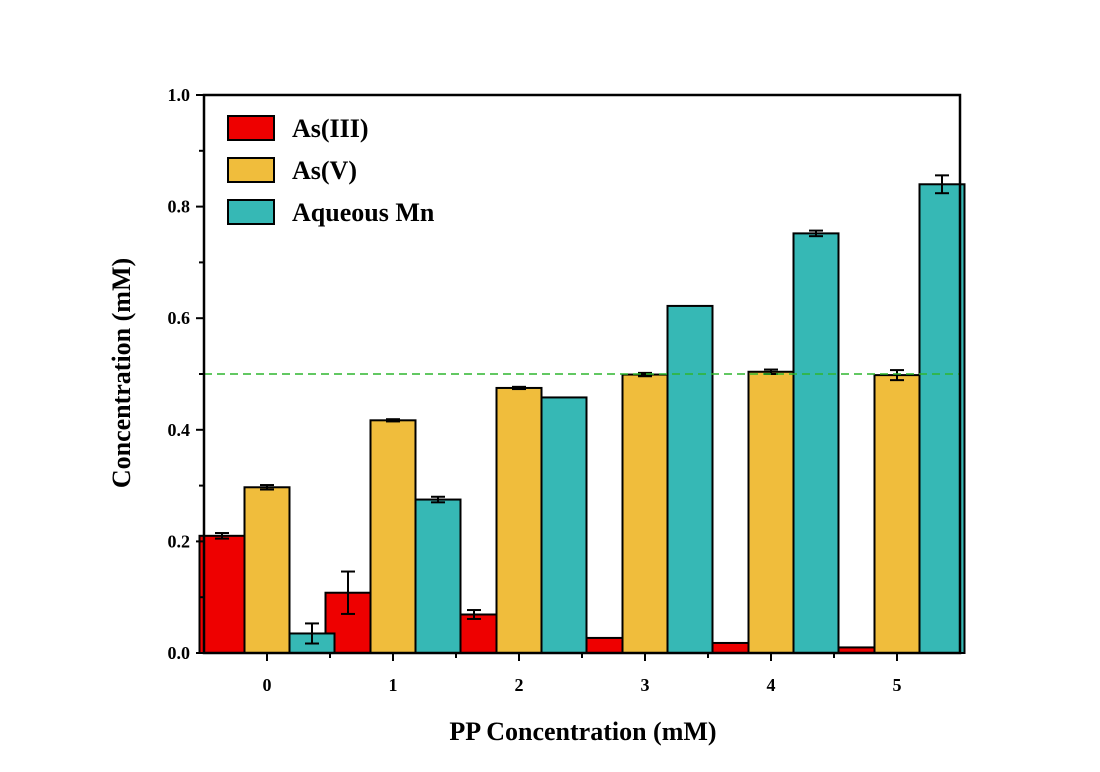  What do you see at coordinates (267, 685) in the screenshot?
I see `x-tick-label-0: 0` at bounding box center [267, 685].